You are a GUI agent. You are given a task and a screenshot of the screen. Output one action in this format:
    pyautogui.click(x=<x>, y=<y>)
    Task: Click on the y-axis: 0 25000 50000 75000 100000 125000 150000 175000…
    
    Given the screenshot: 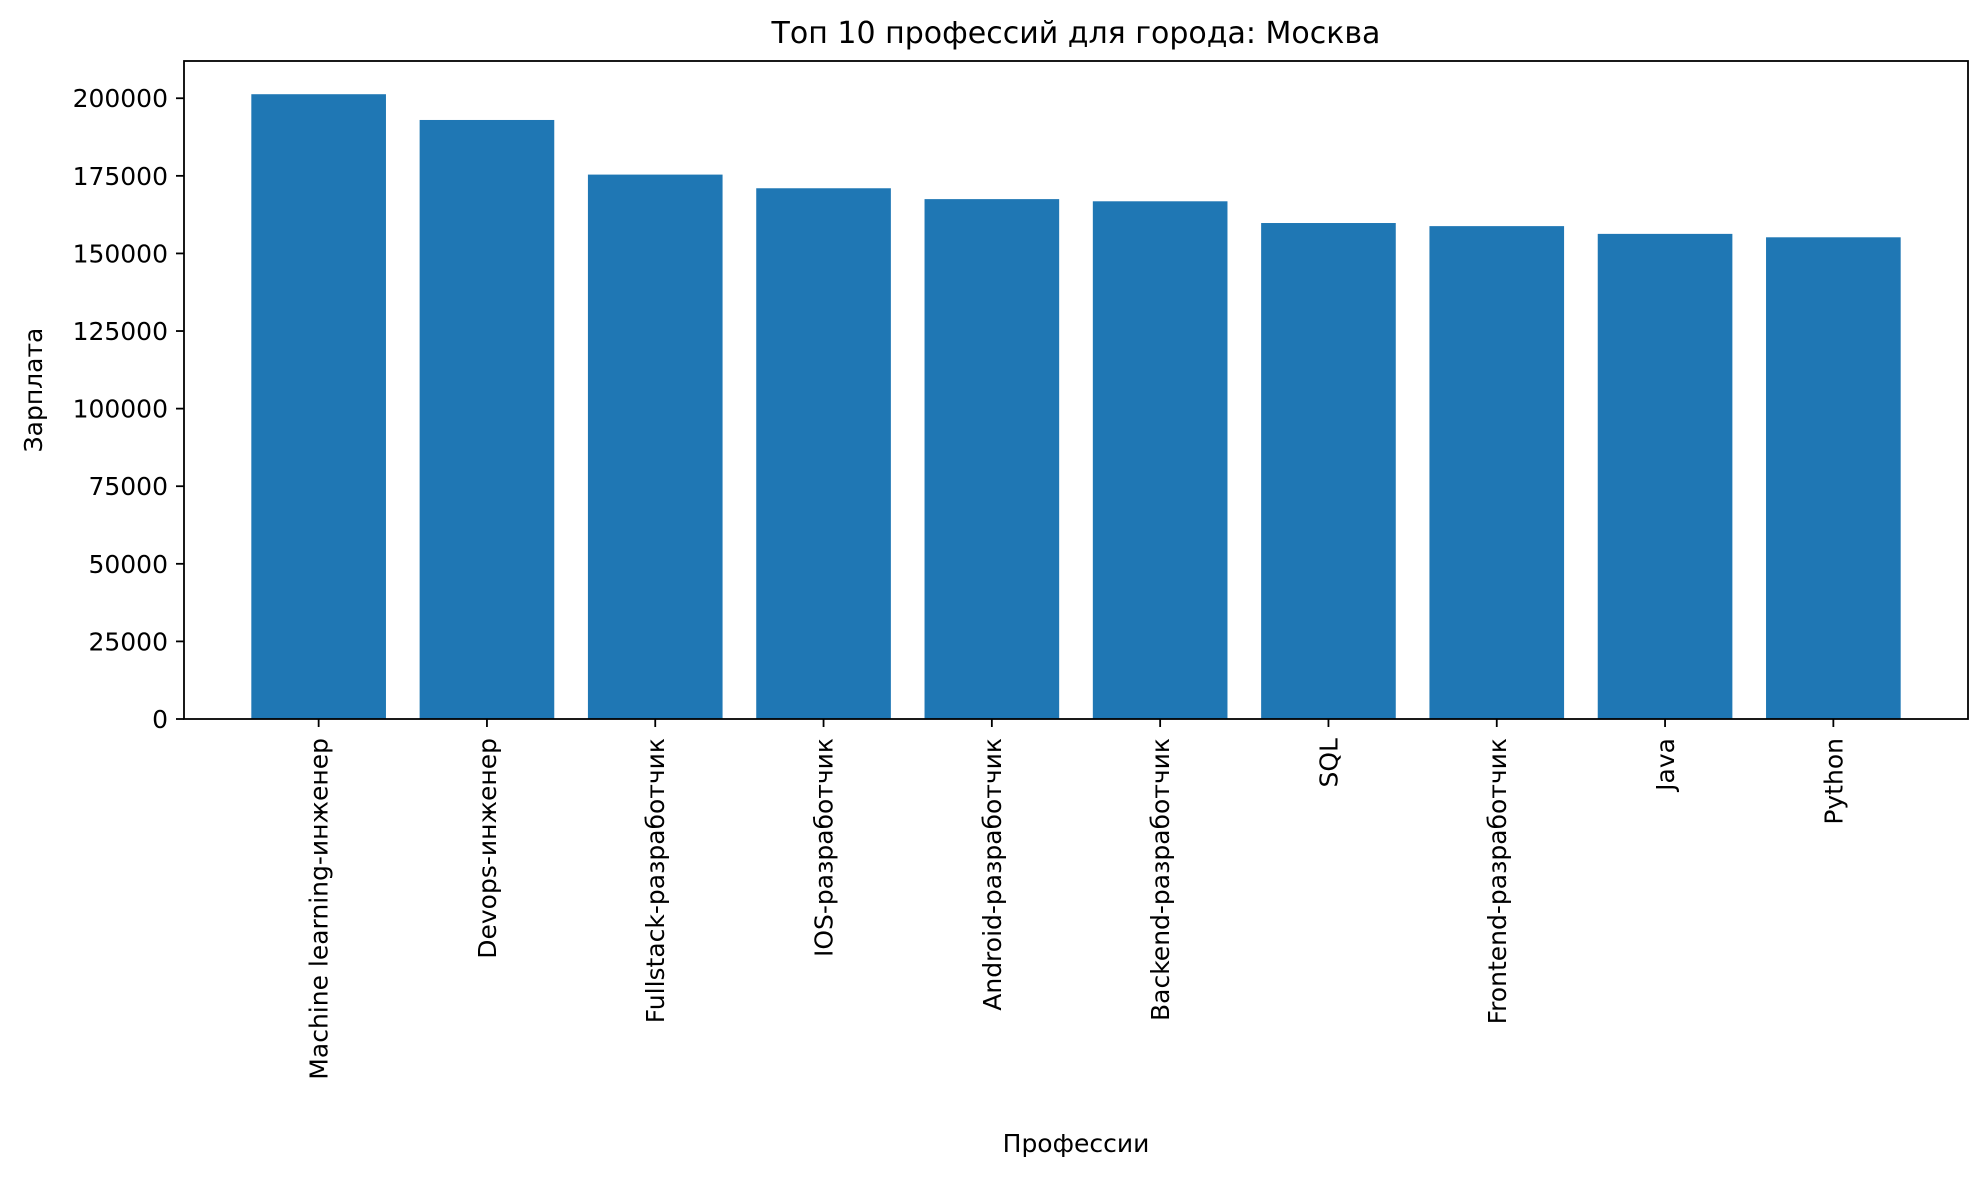 What is the action you would take?
    pyautogui.click(x=128, y=409)
    